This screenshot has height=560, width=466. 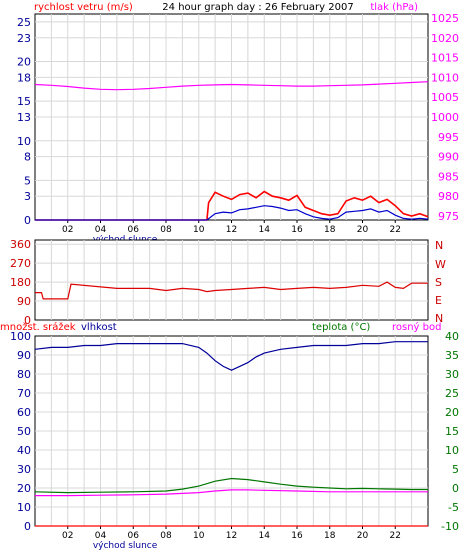 I want to click on humidity-panel-left-tick: 60, so click(x=24, y=412).